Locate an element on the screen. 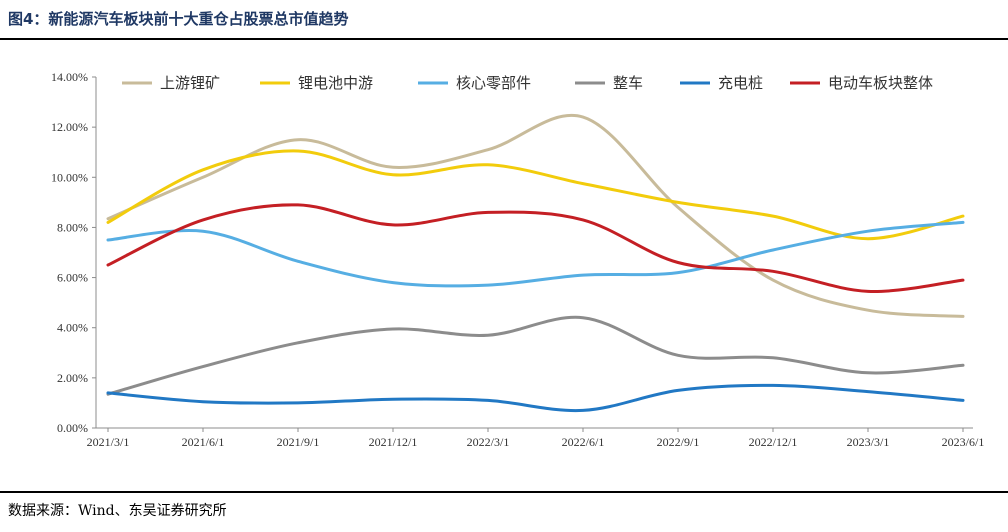 This screenshot has height=532, width=1008. y-tick-label: 12.00% is located at coordinates (69, 127).